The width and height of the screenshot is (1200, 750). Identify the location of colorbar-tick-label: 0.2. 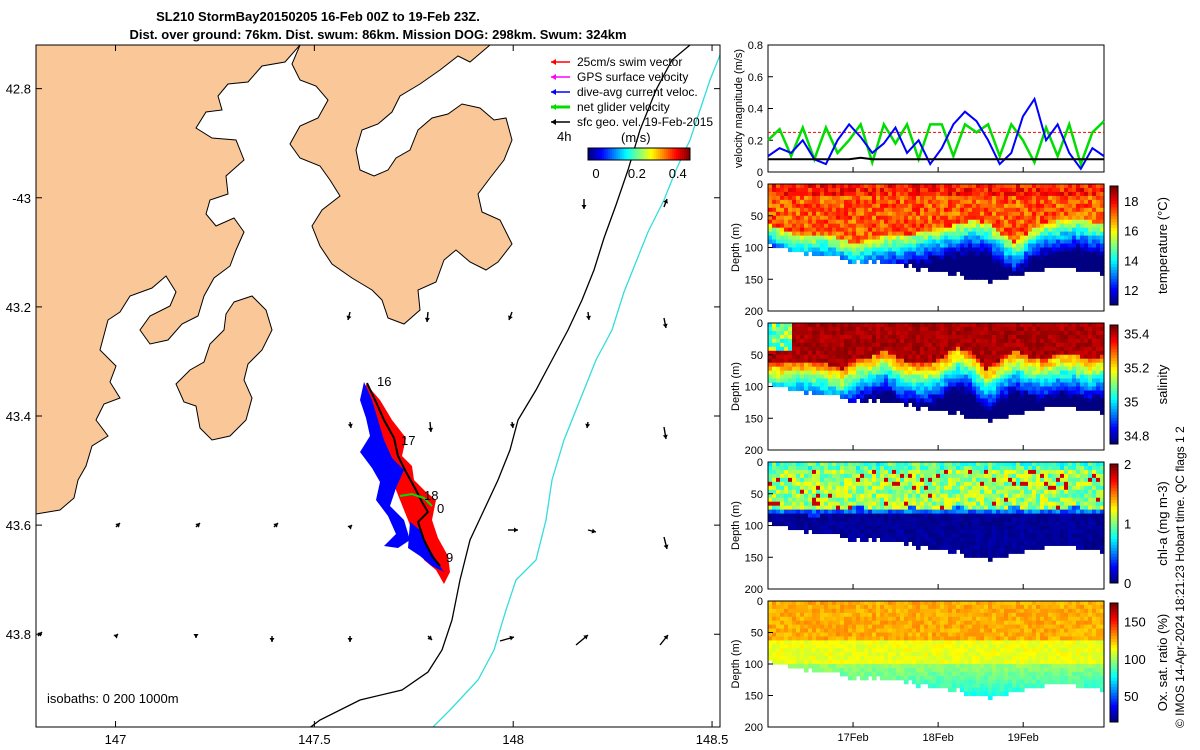
(637, 173).